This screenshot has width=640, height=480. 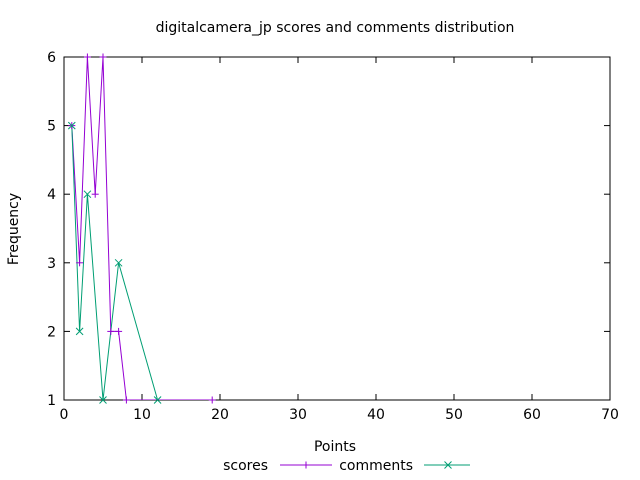 What do you see at coordinates (245, 466) in the screenshot?
I see `legend-label-scores: scores` at bounding box center [245, 466].